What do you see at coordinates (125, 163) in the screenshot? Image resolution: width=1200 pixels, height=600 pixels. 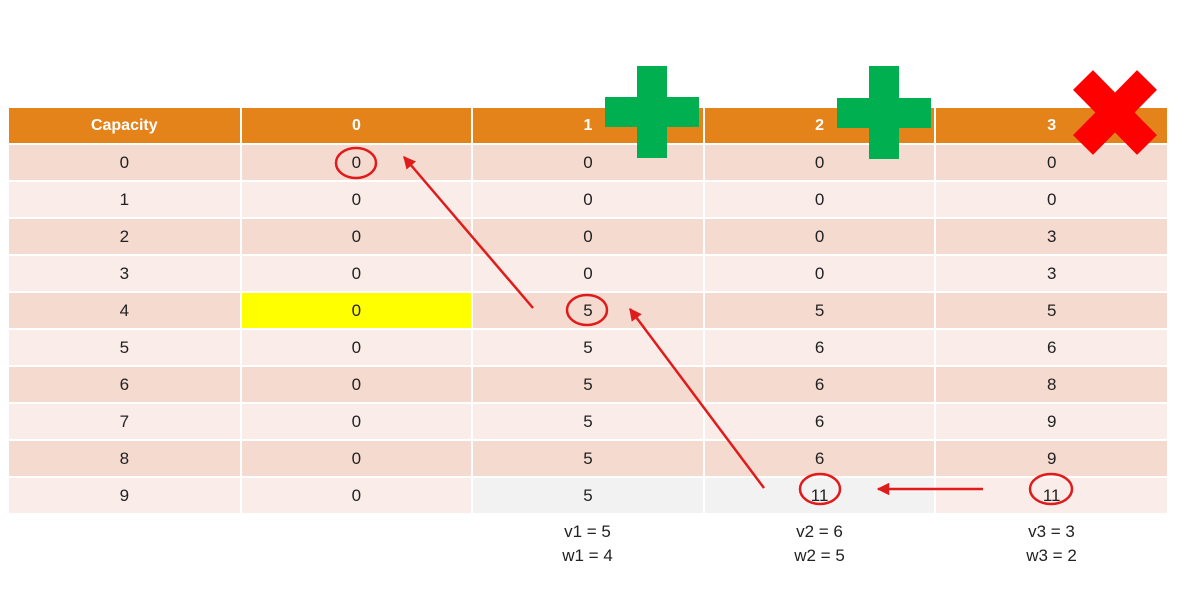 I see `capacity-cell: 0` at bounding box center [125, 163].